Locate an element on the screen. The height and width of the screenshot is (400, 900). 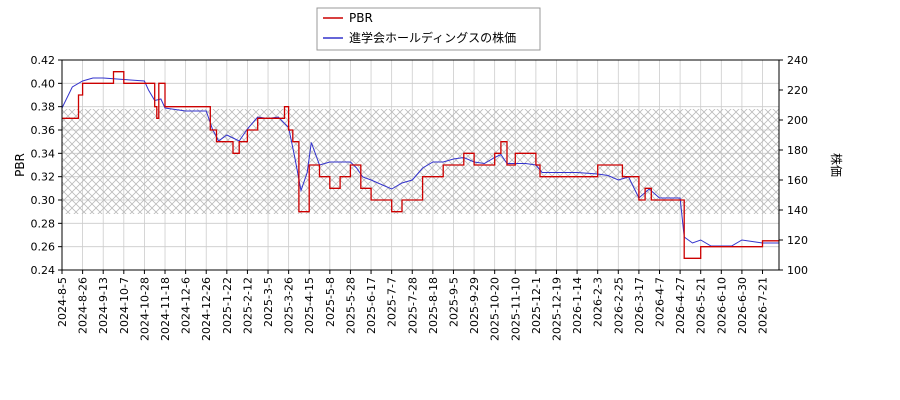
left-tick-label: 0.24 is located at coordinates (43, 270).